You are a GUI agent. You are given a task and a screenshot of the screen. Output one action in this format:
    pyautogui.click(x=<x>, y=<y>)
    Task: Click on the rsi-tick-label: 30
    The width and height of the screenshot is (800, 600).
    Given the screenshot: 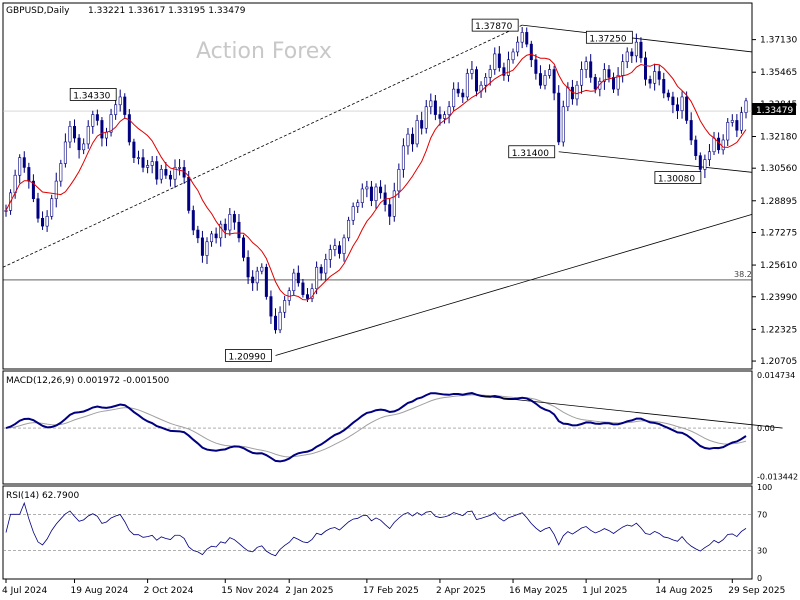 What is the action you would take?
    pyautogui.click(x=762, y=551)
    